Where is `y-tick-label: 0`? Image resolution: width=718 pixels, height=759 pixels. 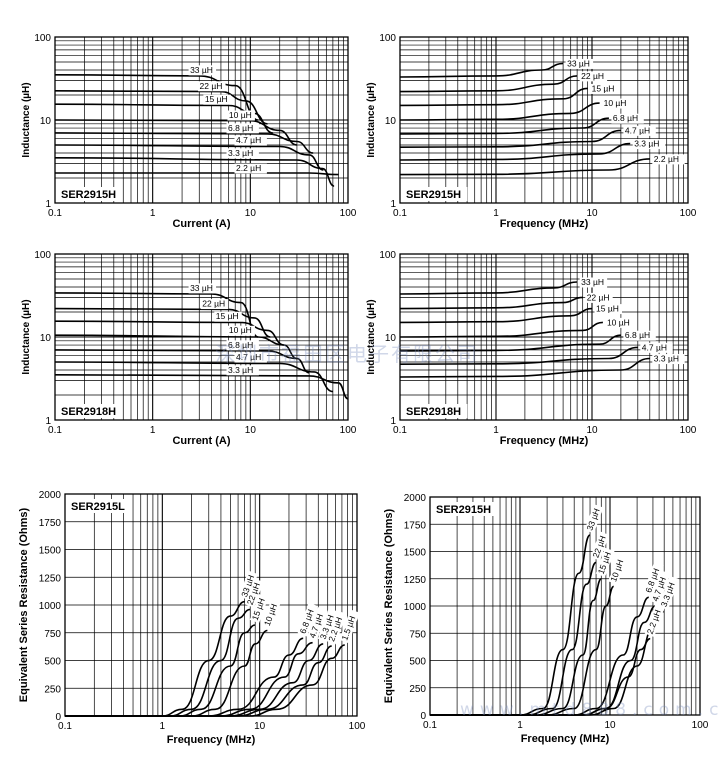 y-tick-label: 0 is located at coordinates (423, 716).